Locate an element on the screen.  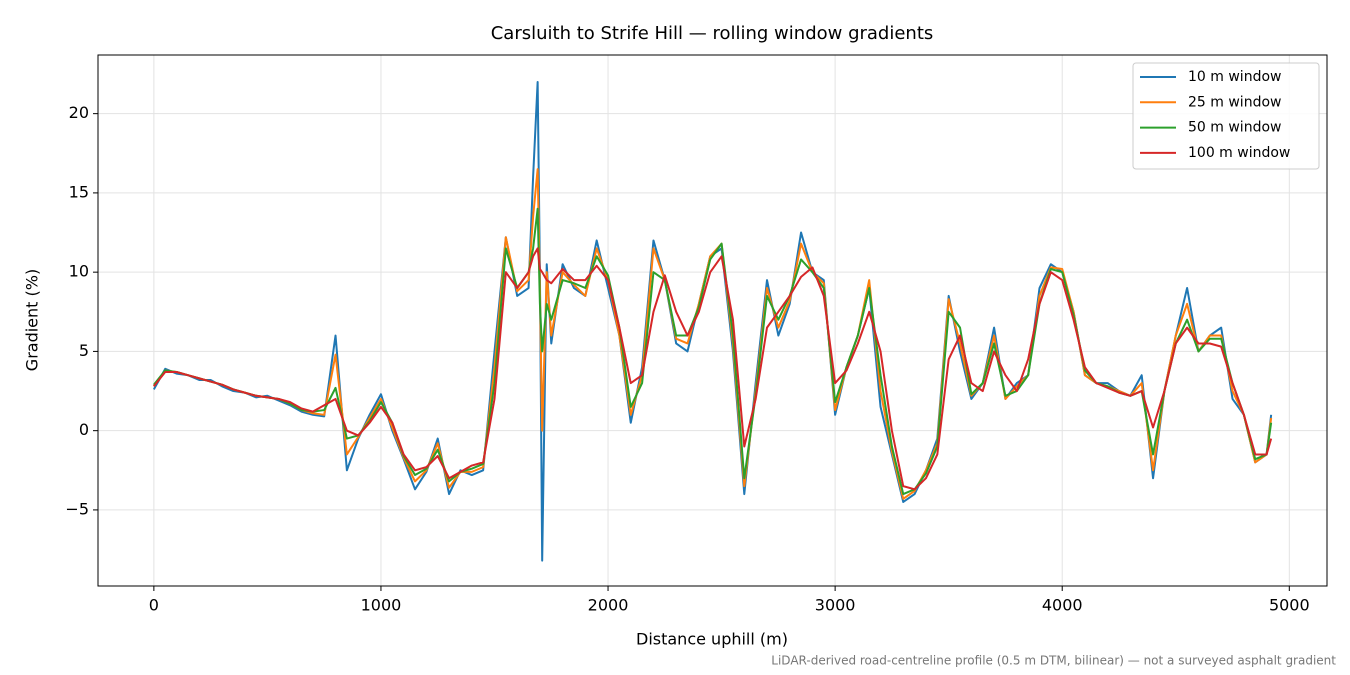
legend-label: 25 m window is located at coordinates (1234, 102).